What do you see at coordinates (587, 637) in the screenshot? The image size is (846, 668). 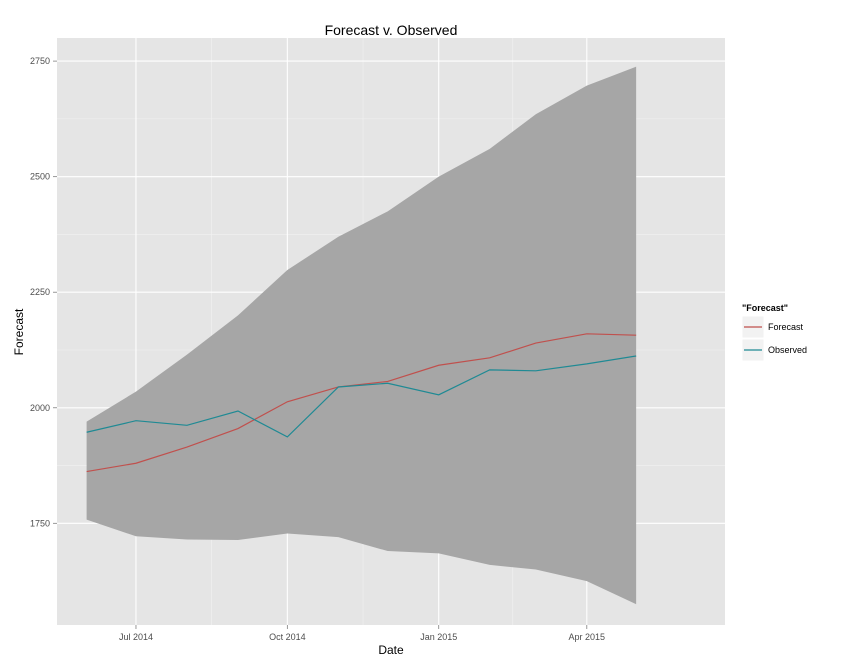 I see `x-tick-label: Apr 2015` at bounding box center [587, 637].